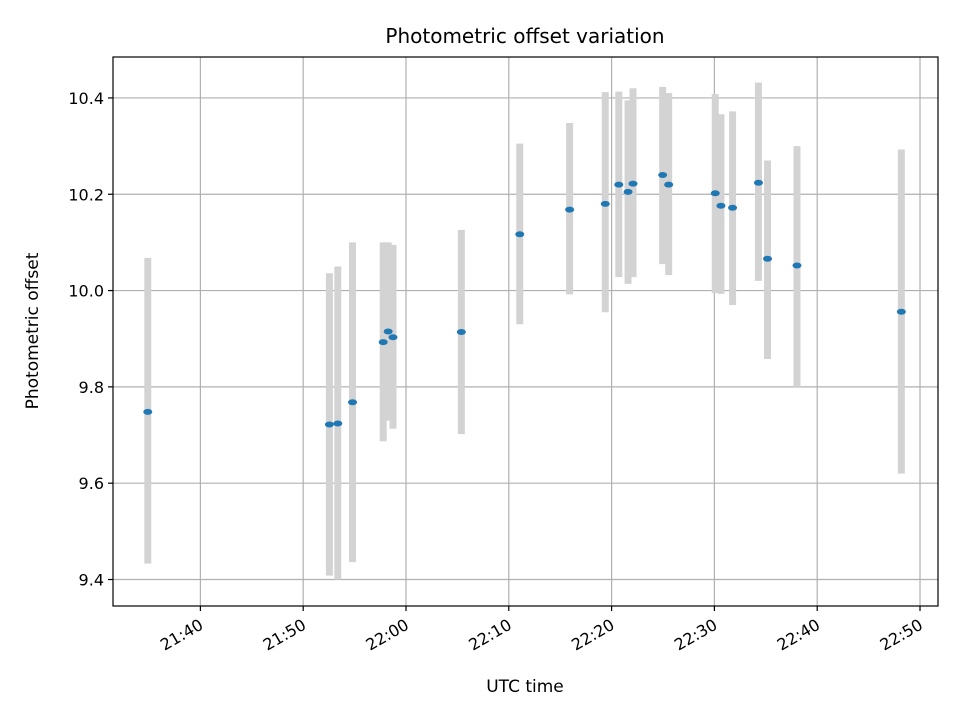 This screenshot has width=960, height=720. Describe the element at coordinates (524, 36) in the screenshot. I see `chart-title: Photometric offset variation` at that location.